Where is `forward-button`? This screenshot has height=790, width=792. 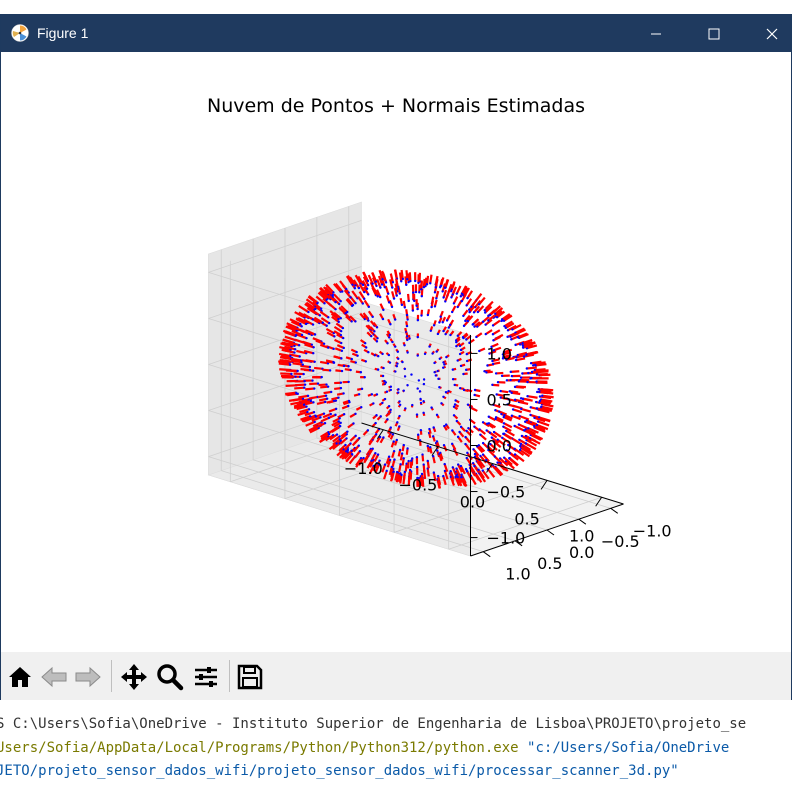 forward-button is located at coordinates (88, 677).